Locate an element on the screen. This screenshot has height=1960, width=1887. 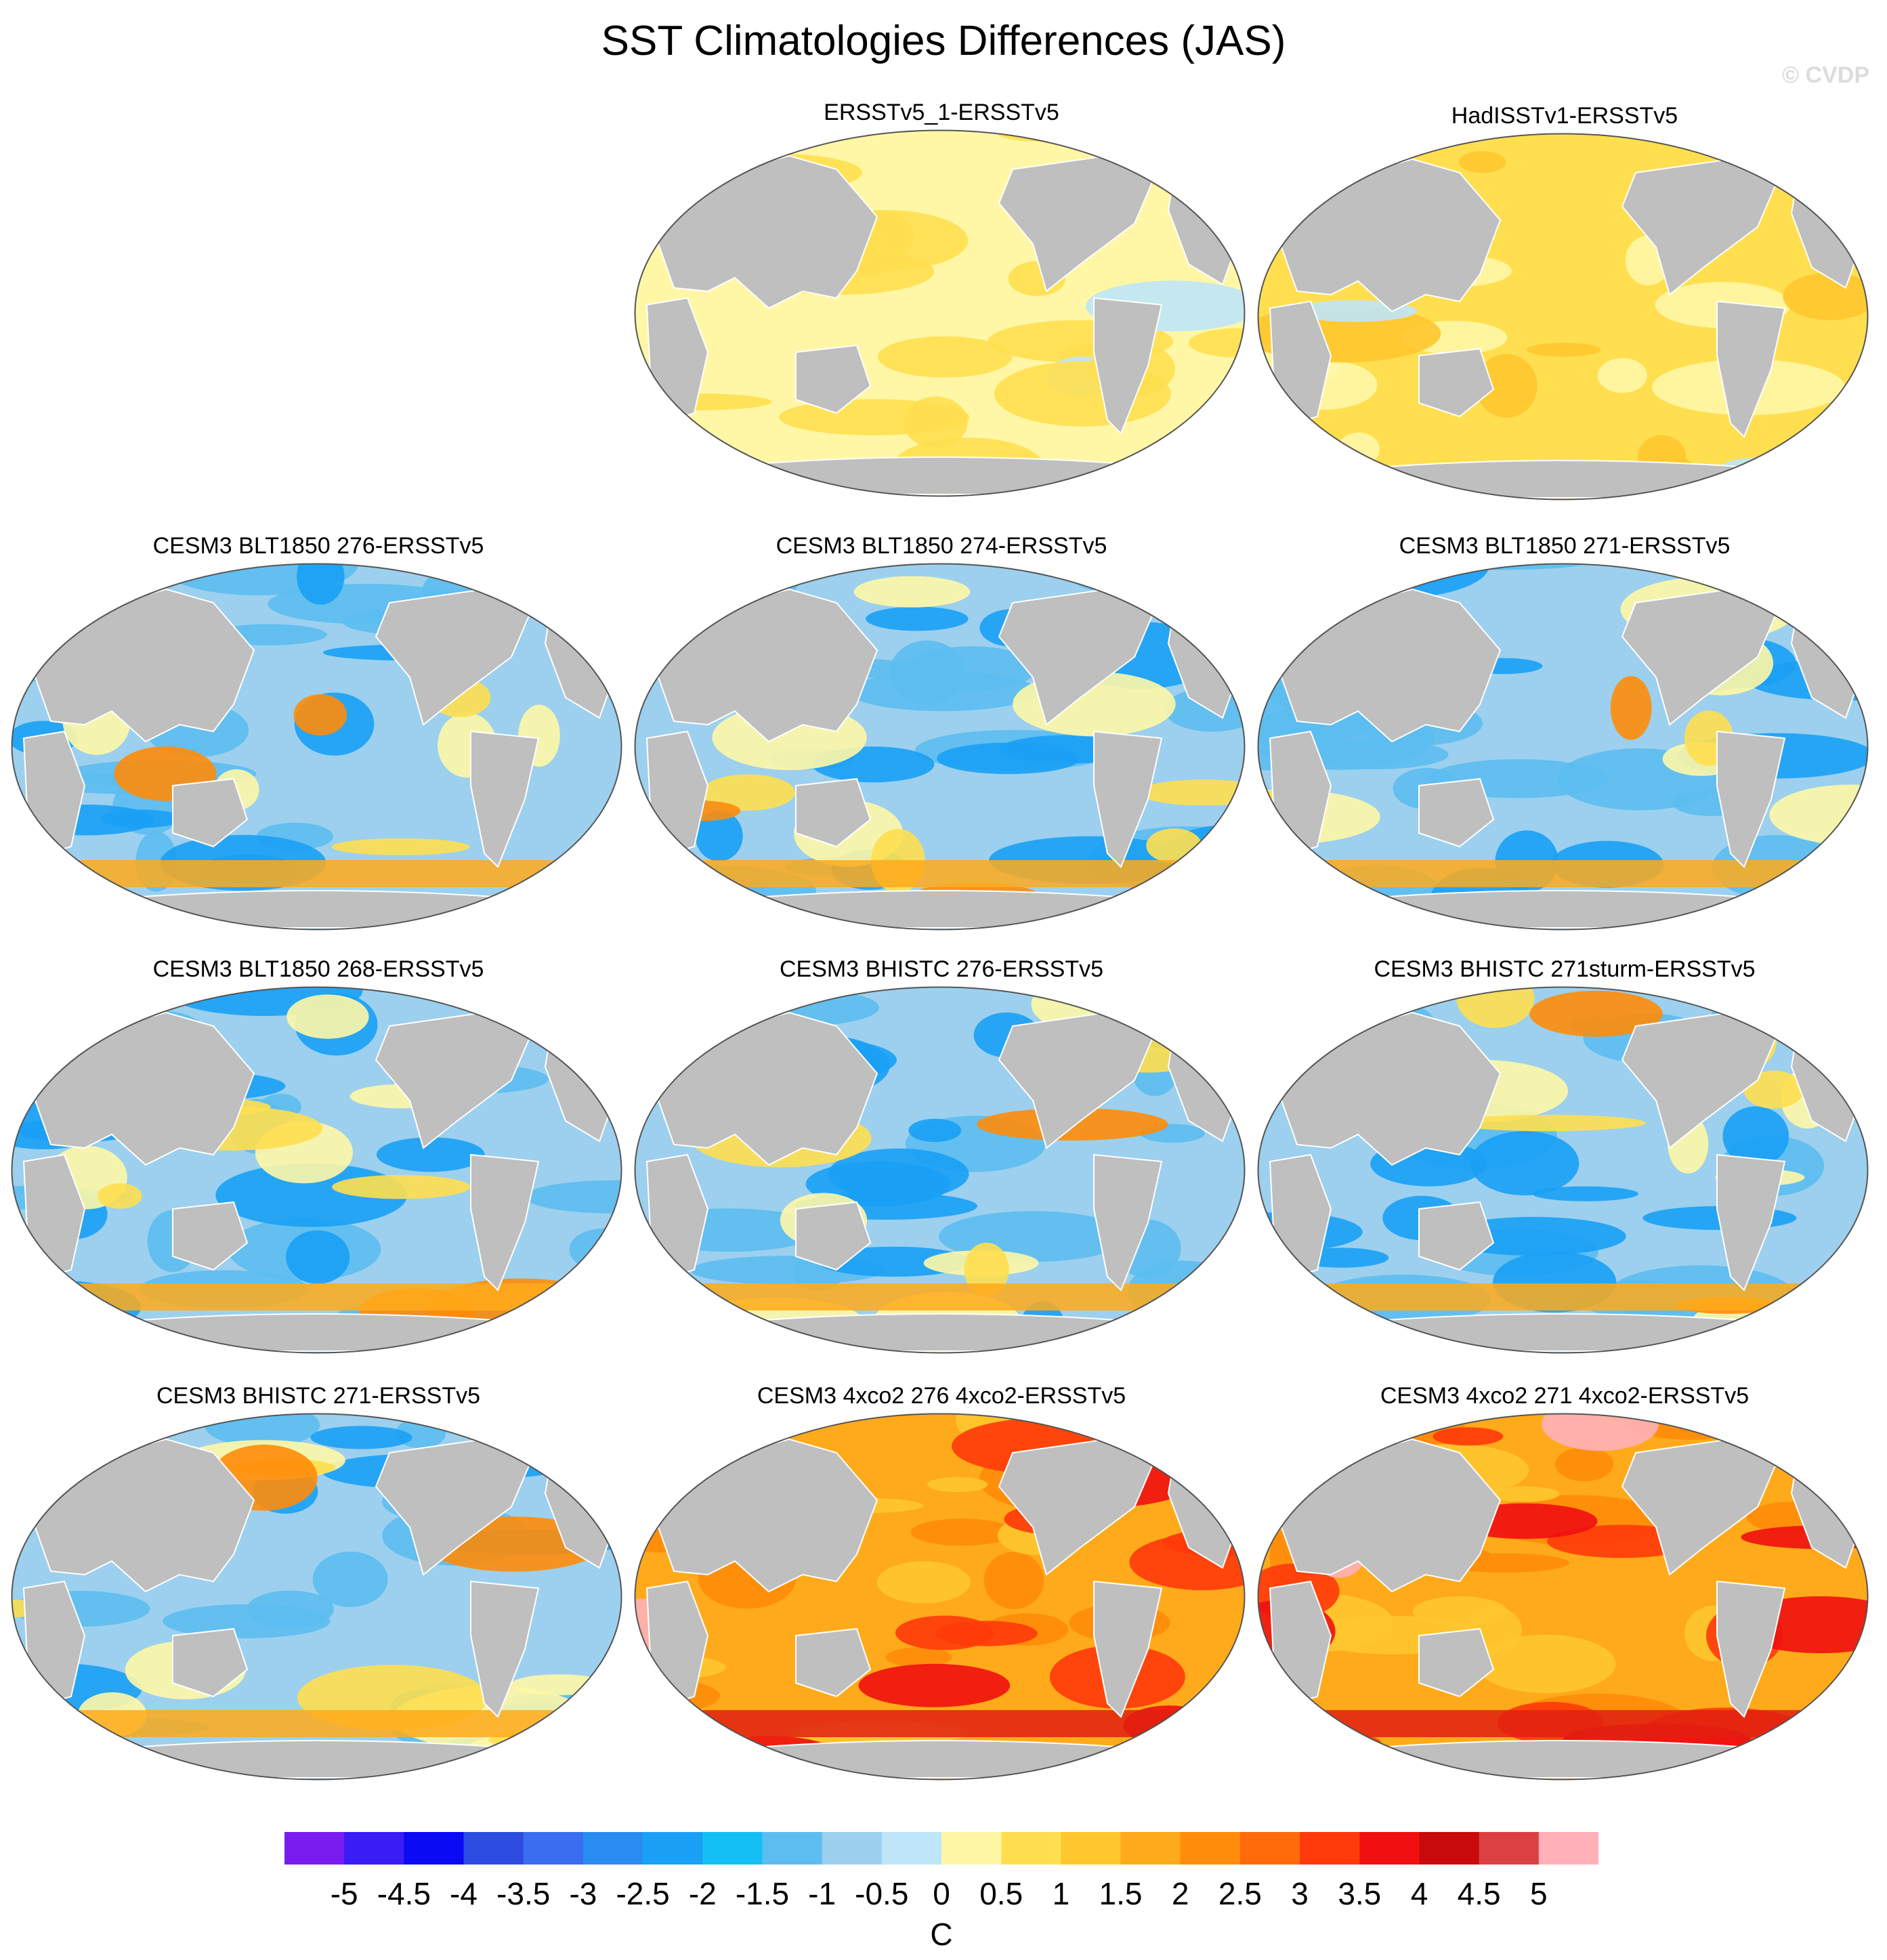
panel-title: HadISSTv1-ERSSTv5 is located at coordinates (1565, 116).